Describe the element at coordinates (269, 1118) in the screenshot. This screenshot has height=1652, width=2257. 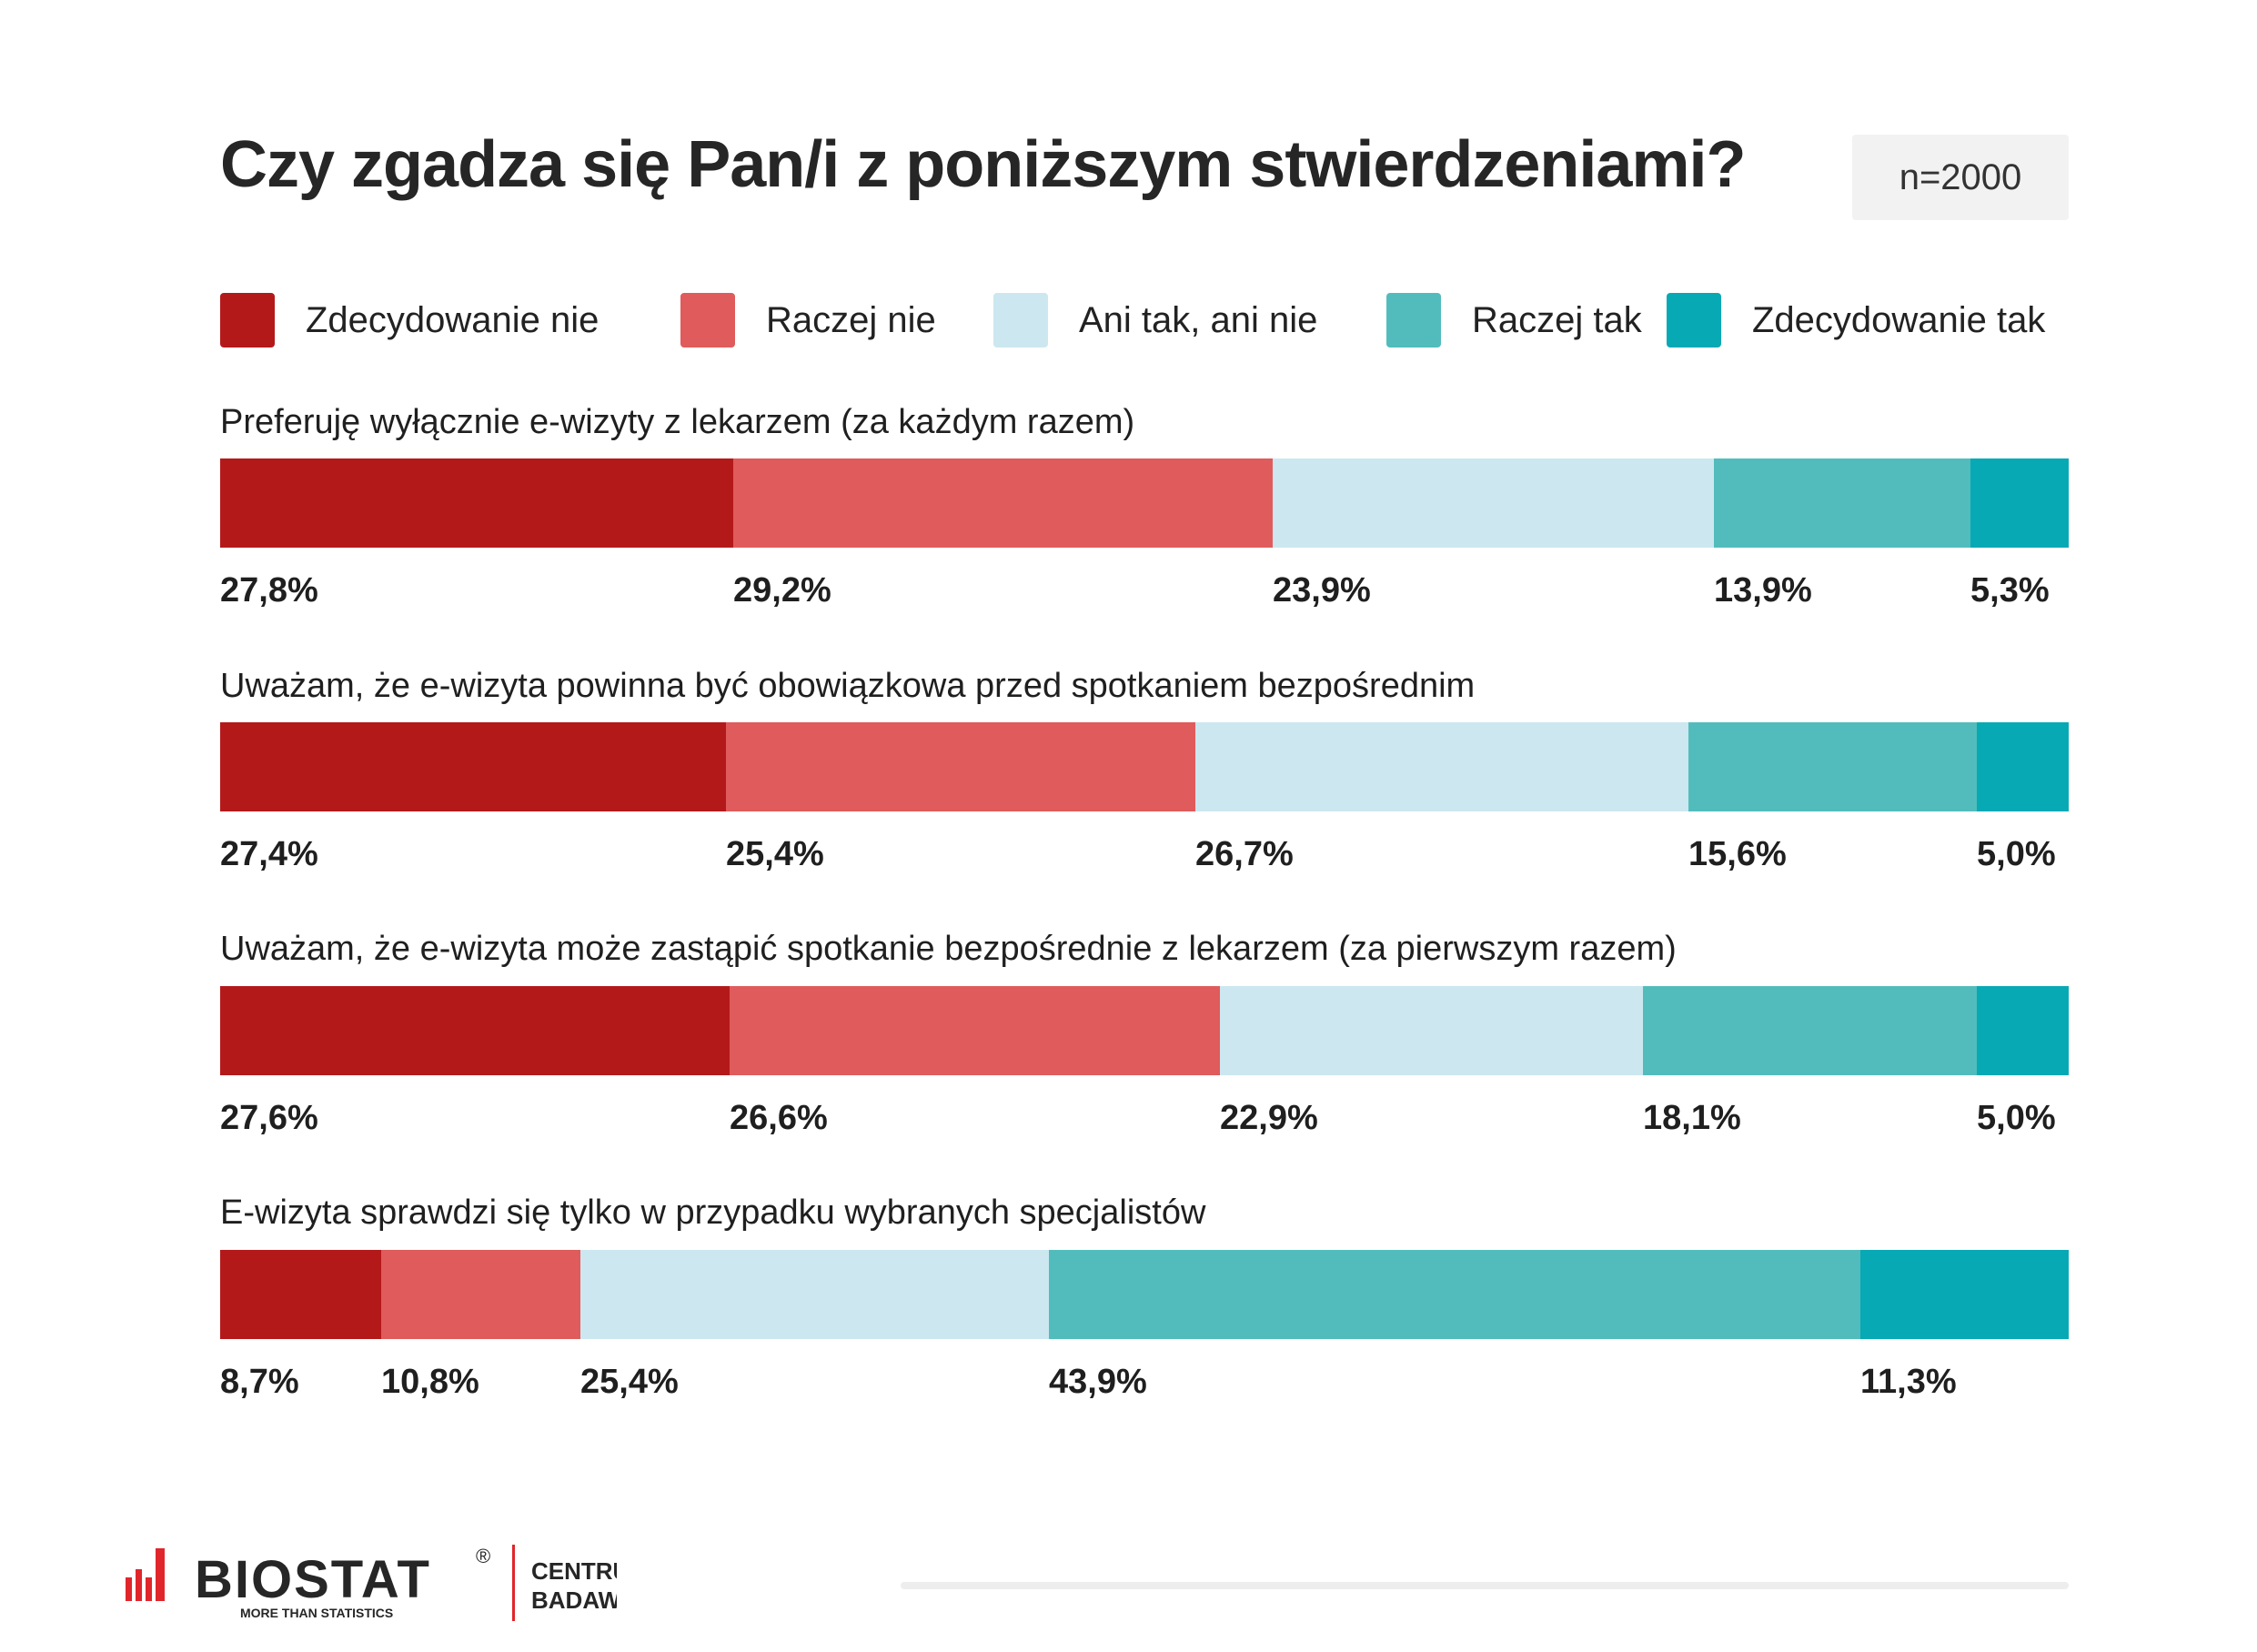
I see `value-label: 27,6%` at that location.